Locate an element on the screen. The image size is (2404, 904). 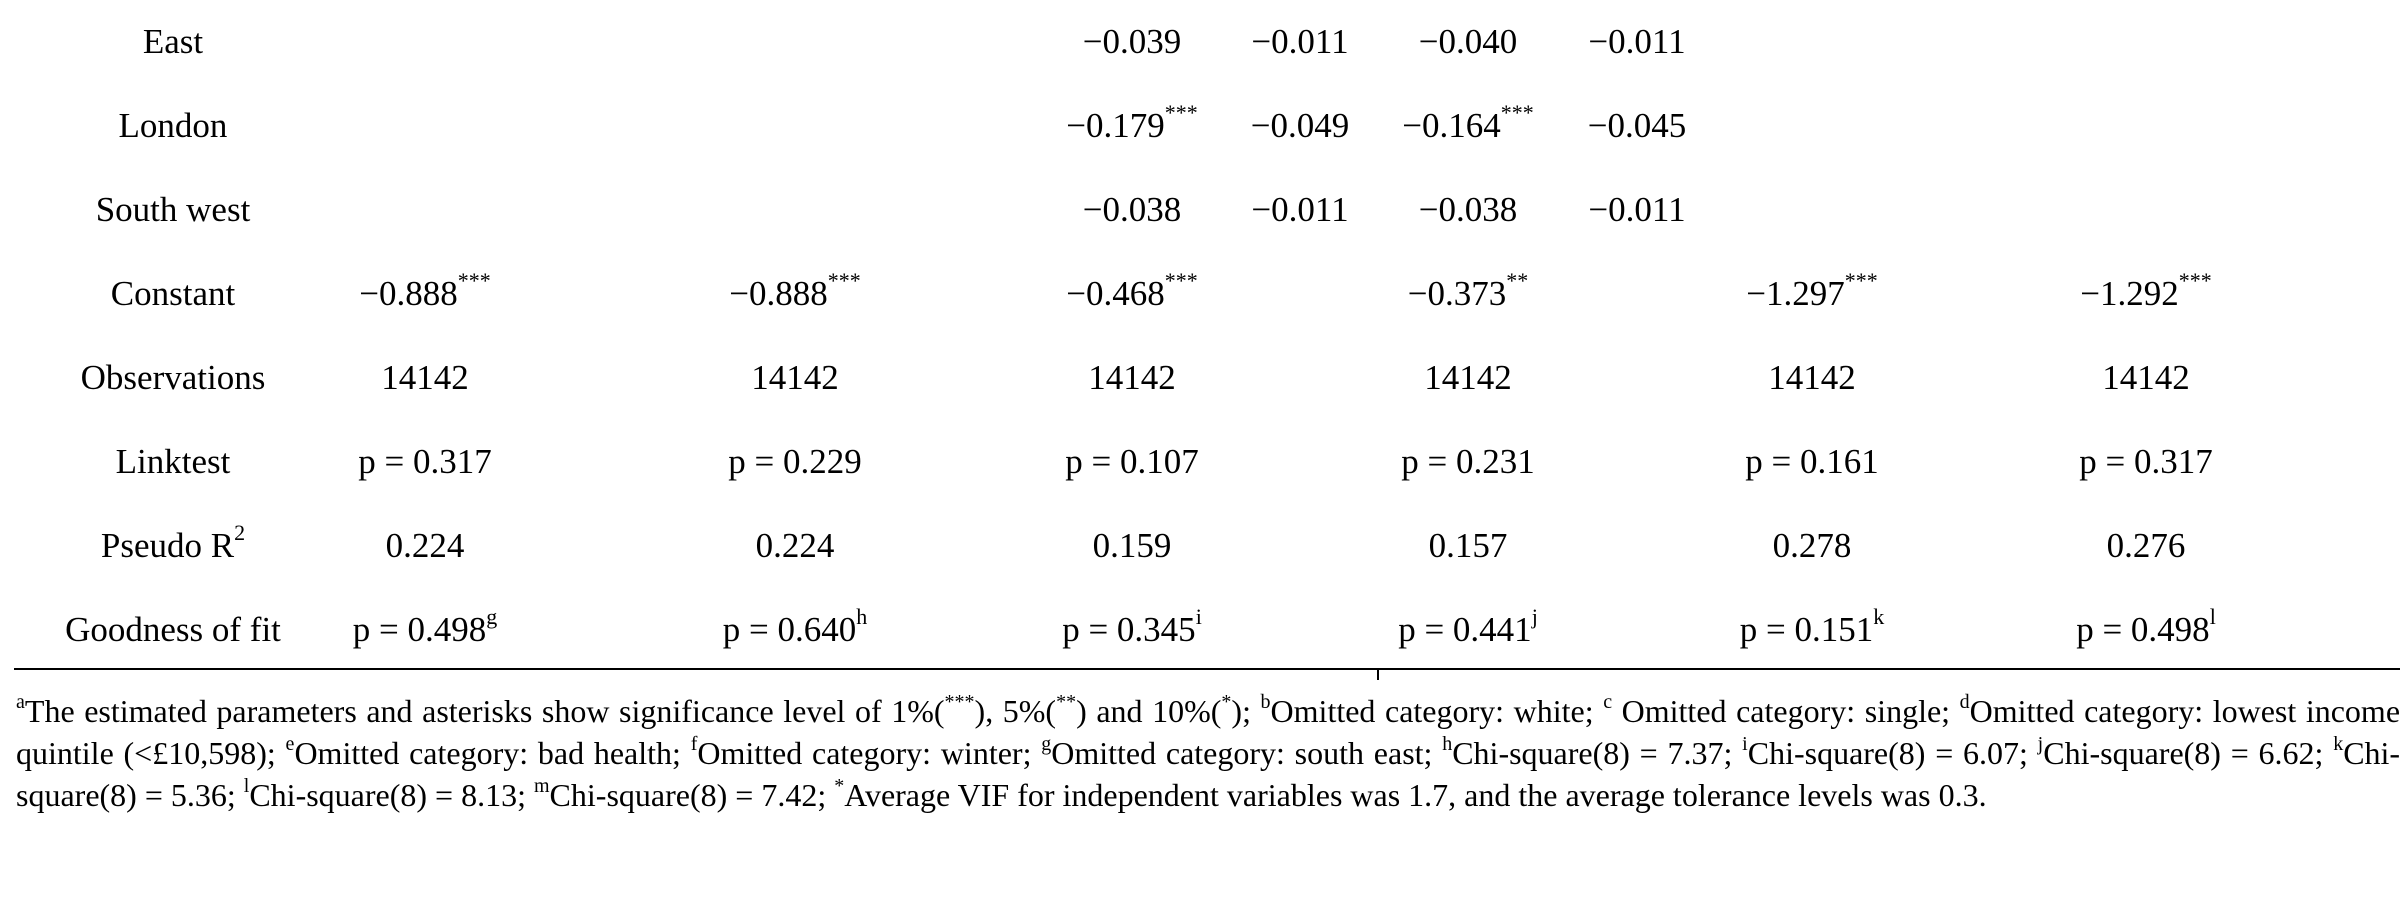
significance-marker: l is located at coordinates (2212, 617).